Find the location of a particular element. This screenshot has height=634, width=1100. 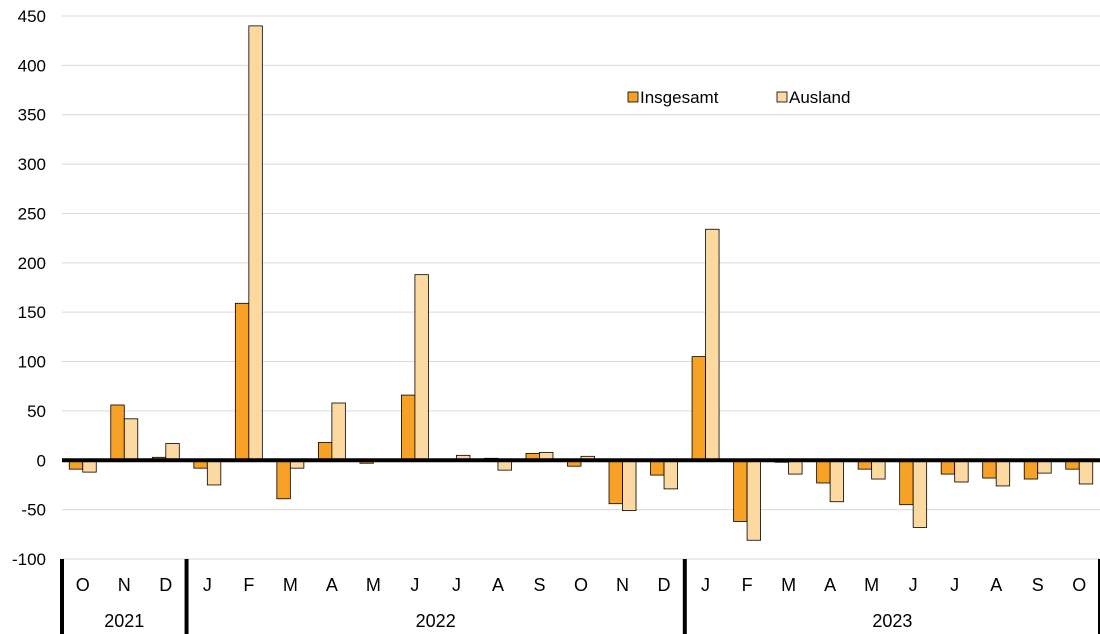

x-axis: O N D J F M A M J J A S O N D J F M A M J J A S O 2021 2022 2023 is located at coordinates (580, 596).